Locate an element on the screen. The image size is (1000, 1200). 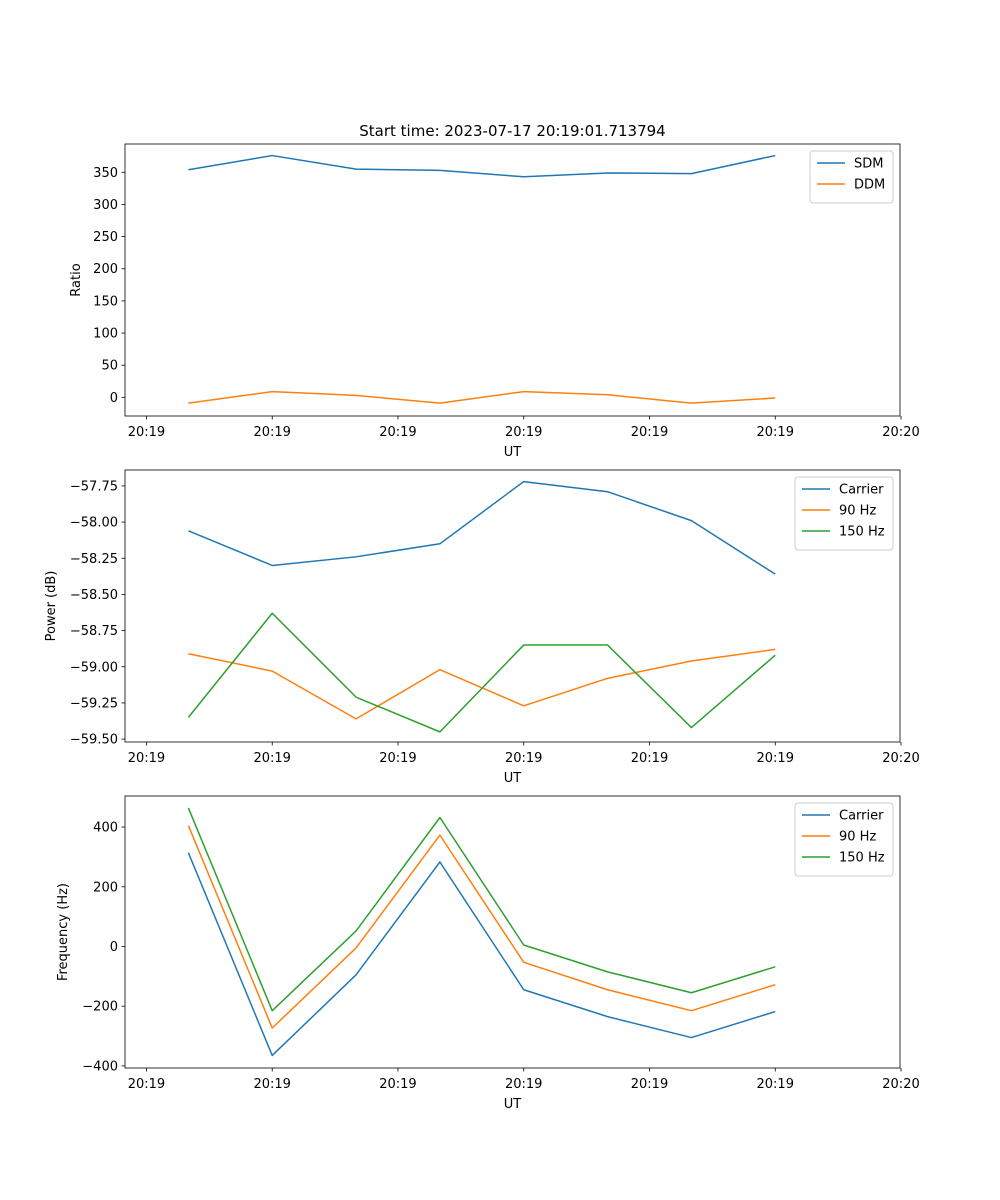
legend-label: DDM is located at coordinates (869, 185).